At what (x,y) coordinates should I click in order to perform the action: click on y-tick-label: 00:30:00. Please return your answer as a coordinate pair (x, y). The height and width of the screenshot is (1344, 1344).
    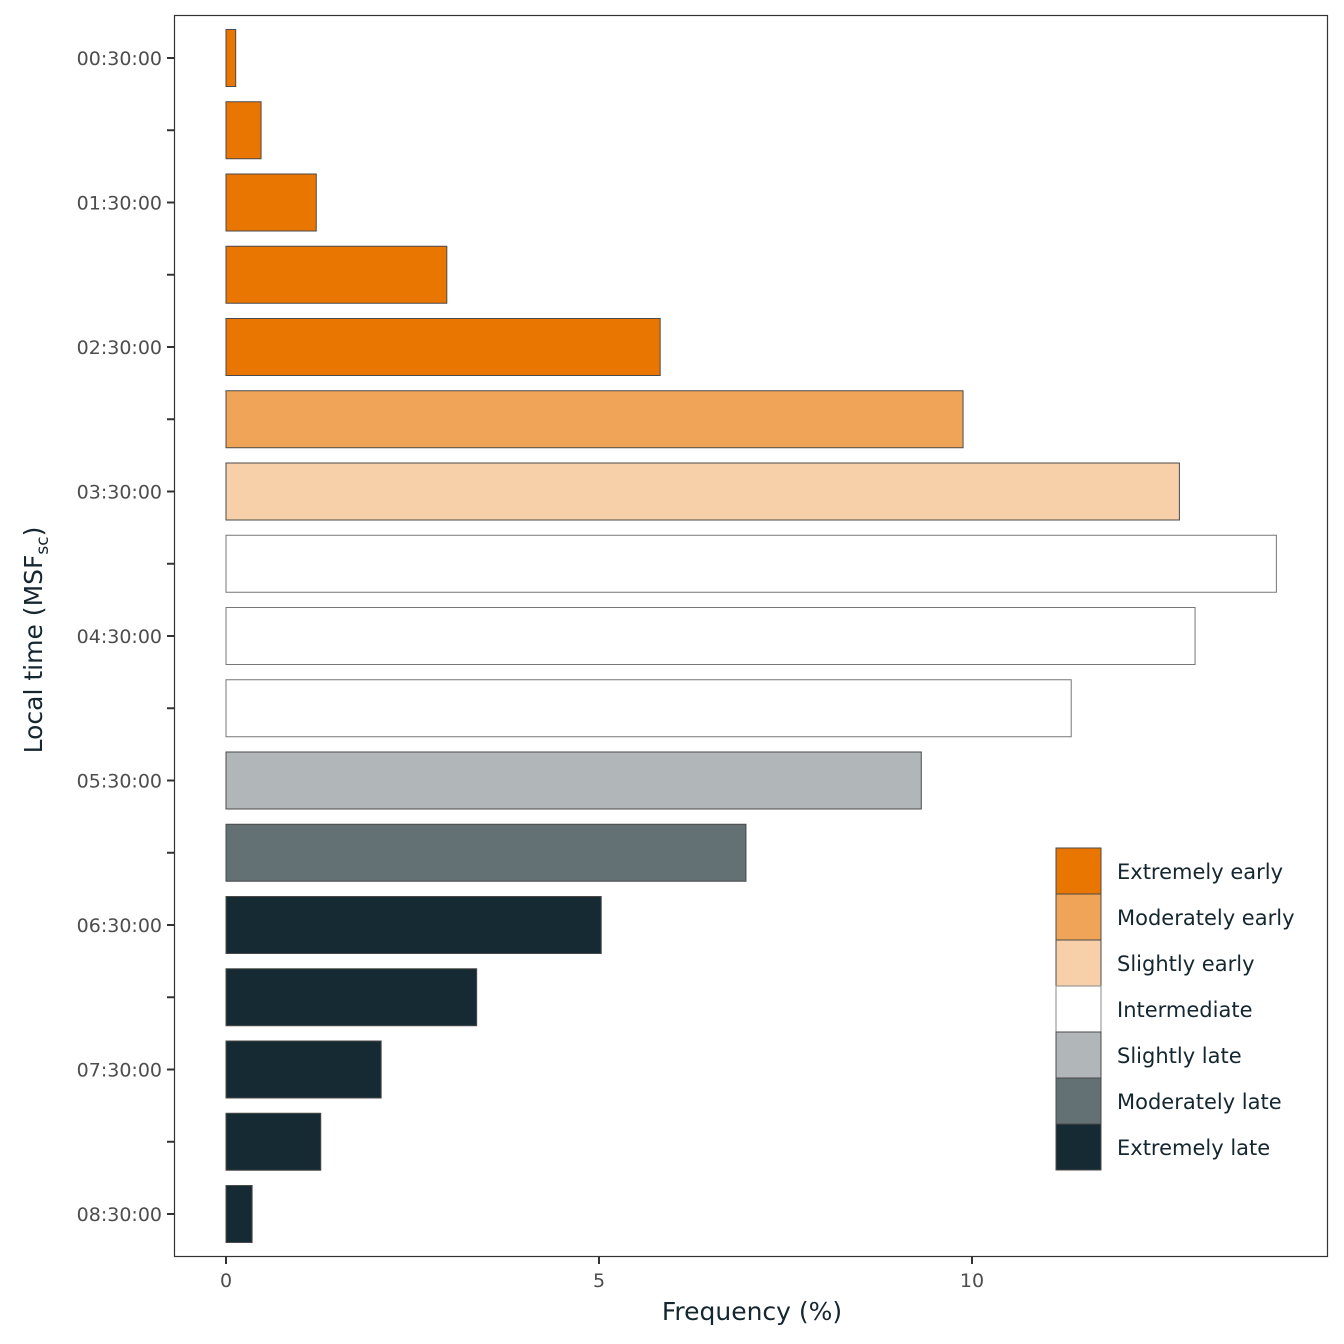
    Looking at the image, I should click on (119, 59).